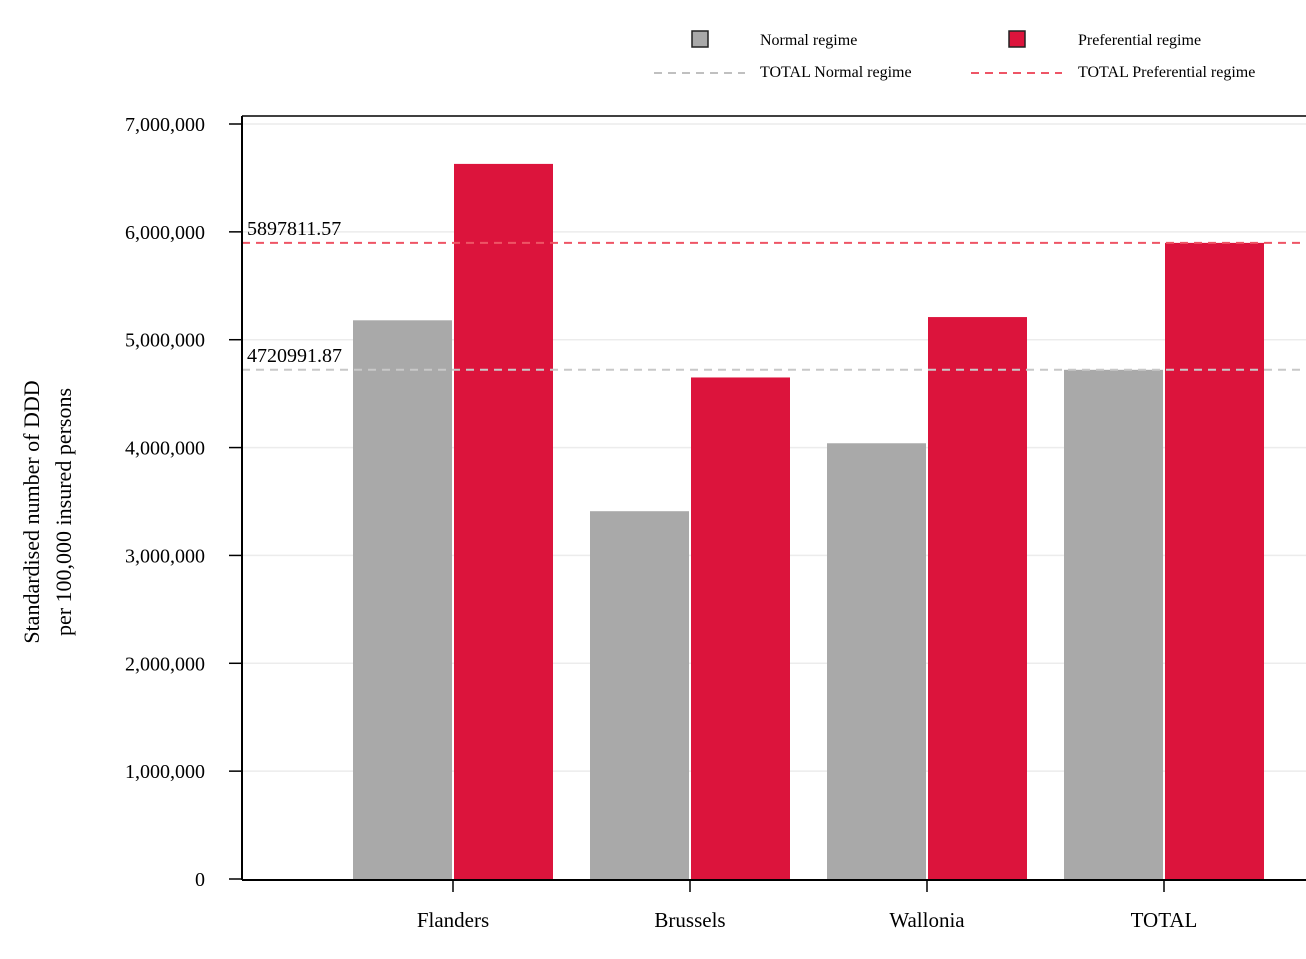 This screenshot has height=959, width=1306. What do you see at coordinates (453, 920) in the screenshot?
I see `x-tick-label-flanders: Flanders` at bounding box center [453, 920].